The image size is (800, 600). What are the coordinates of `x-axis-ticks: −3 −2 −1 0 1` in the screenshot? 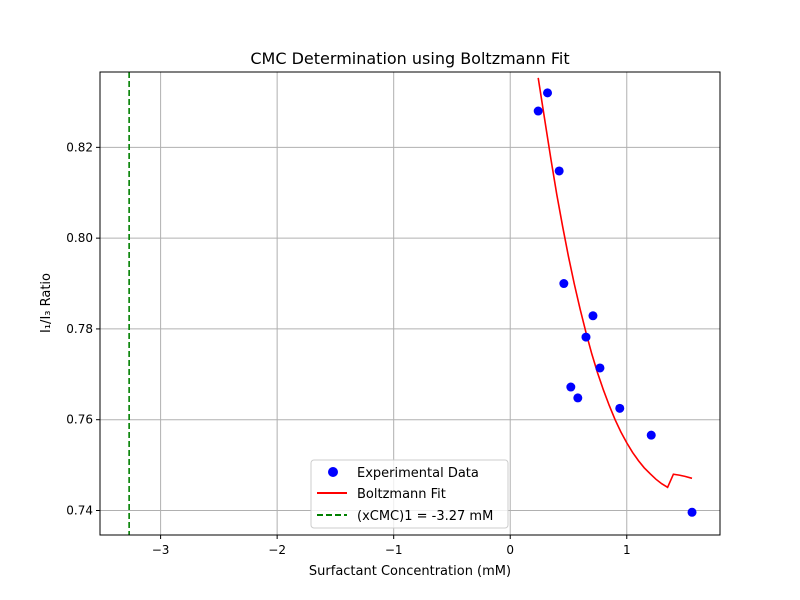 It's located at (391, 546).